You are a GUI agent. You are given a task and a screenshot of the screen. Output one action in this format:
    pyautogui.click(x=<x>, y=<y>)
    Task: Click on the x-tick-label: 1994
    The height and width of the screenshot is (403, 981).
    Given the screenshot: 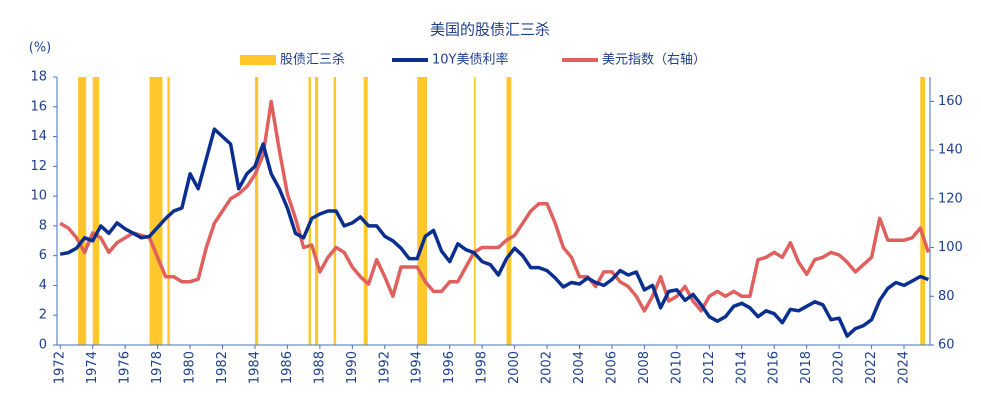 What is the action you would take?
    pyautogui.click(x=417, y=367)
    